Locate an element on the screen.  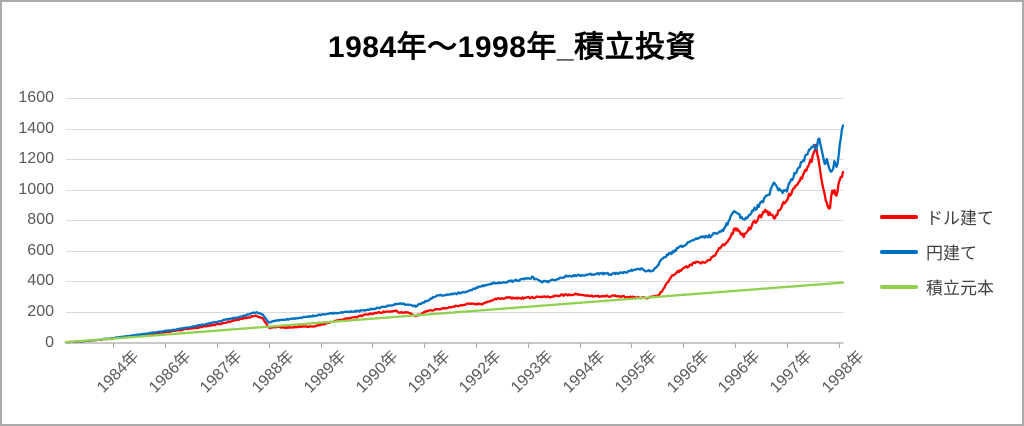
legend-label-yen: 円建て is located at coordinates (951, 253).